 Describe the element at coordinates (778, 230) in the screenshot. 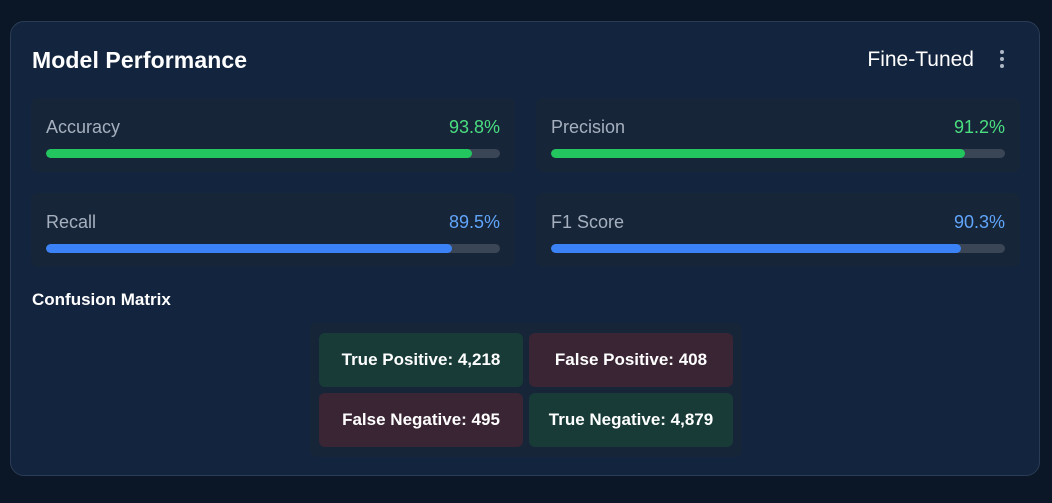

I see `metric-f1-score: F1 Score 90.3%` at that location.